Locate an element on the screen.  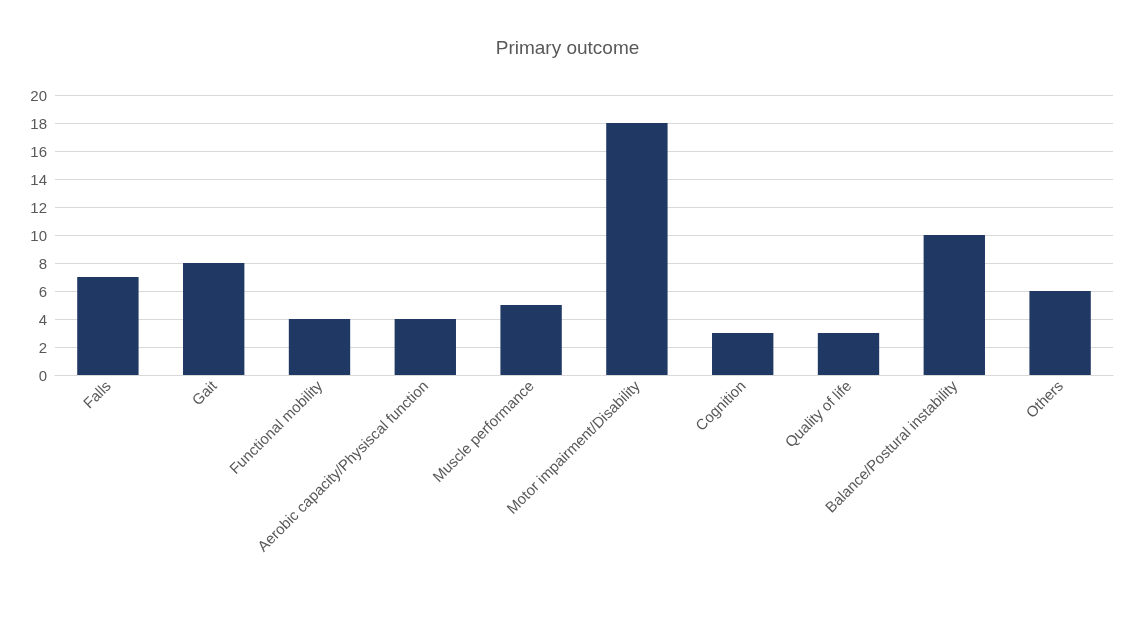
y-tick-label: 12 is located at coordinates (38, 207).